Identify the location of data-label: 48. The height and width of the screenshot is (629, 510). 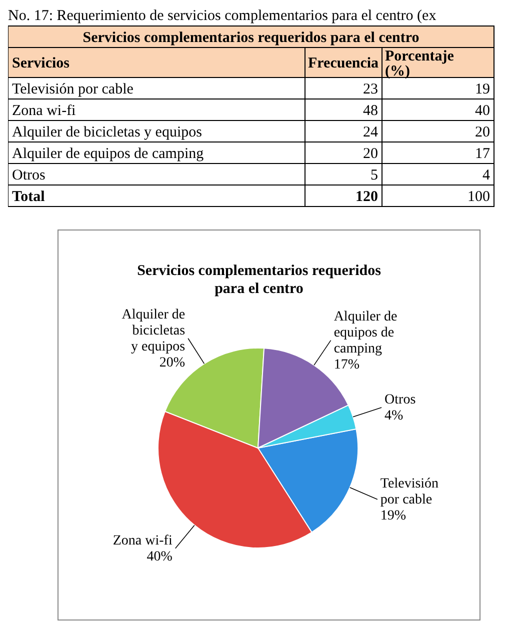
(370, 111).